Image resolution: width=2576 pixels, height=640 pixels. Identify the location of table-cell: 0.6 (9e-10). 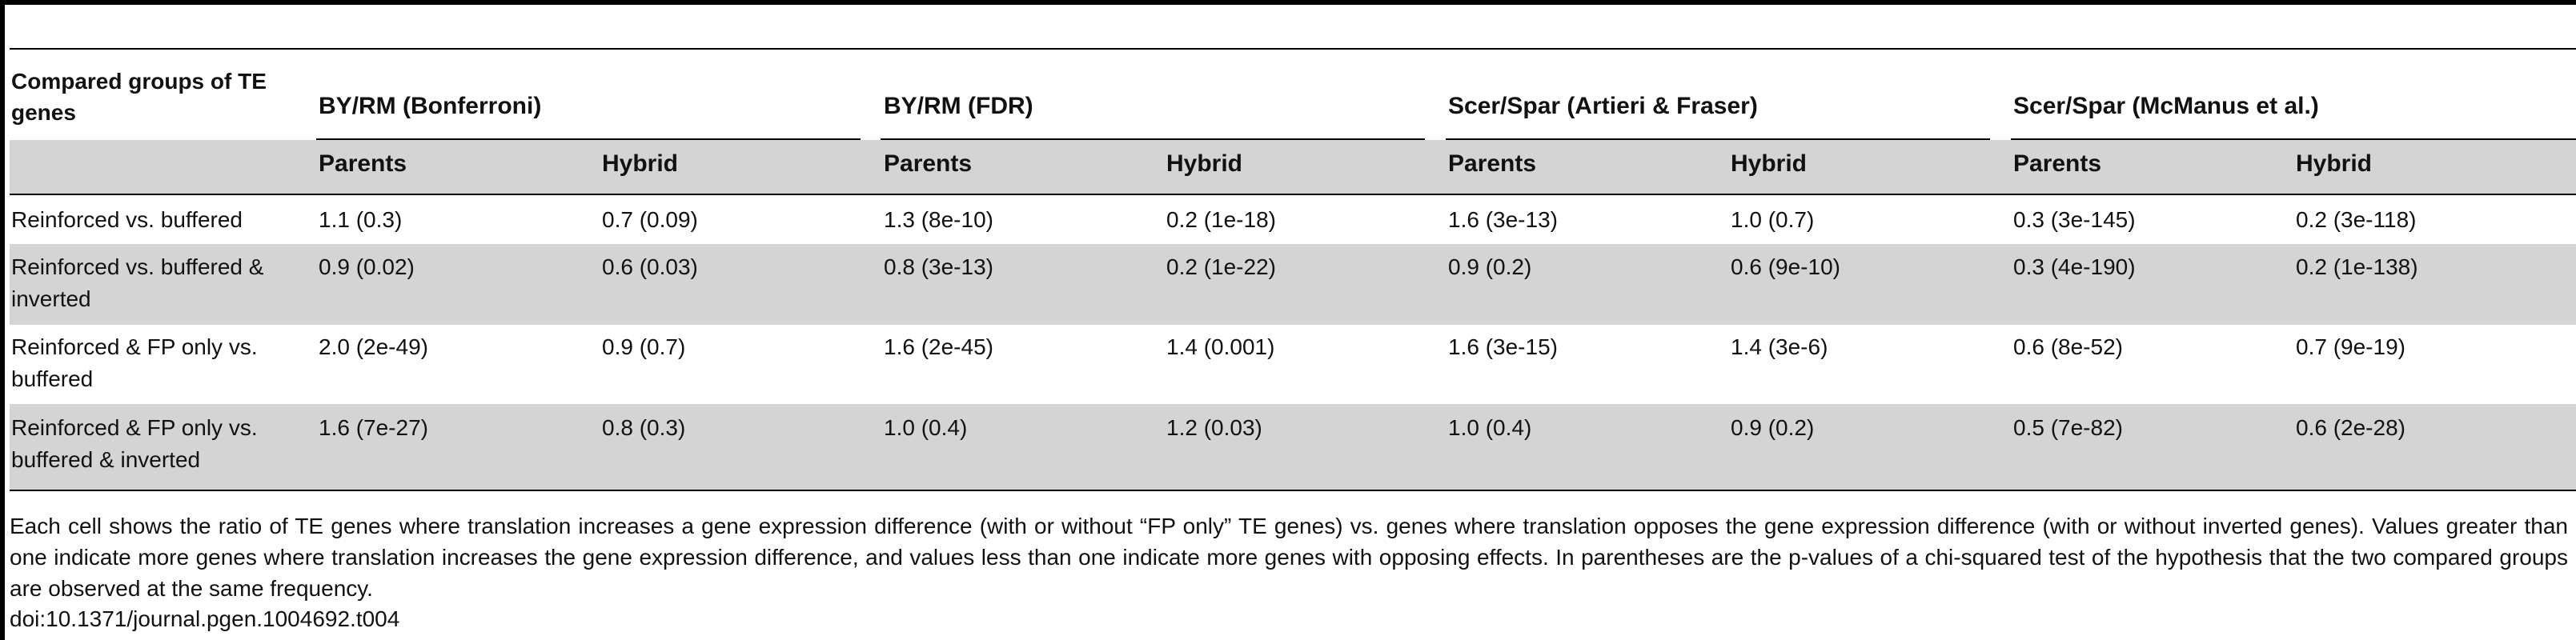
(1785, 266).